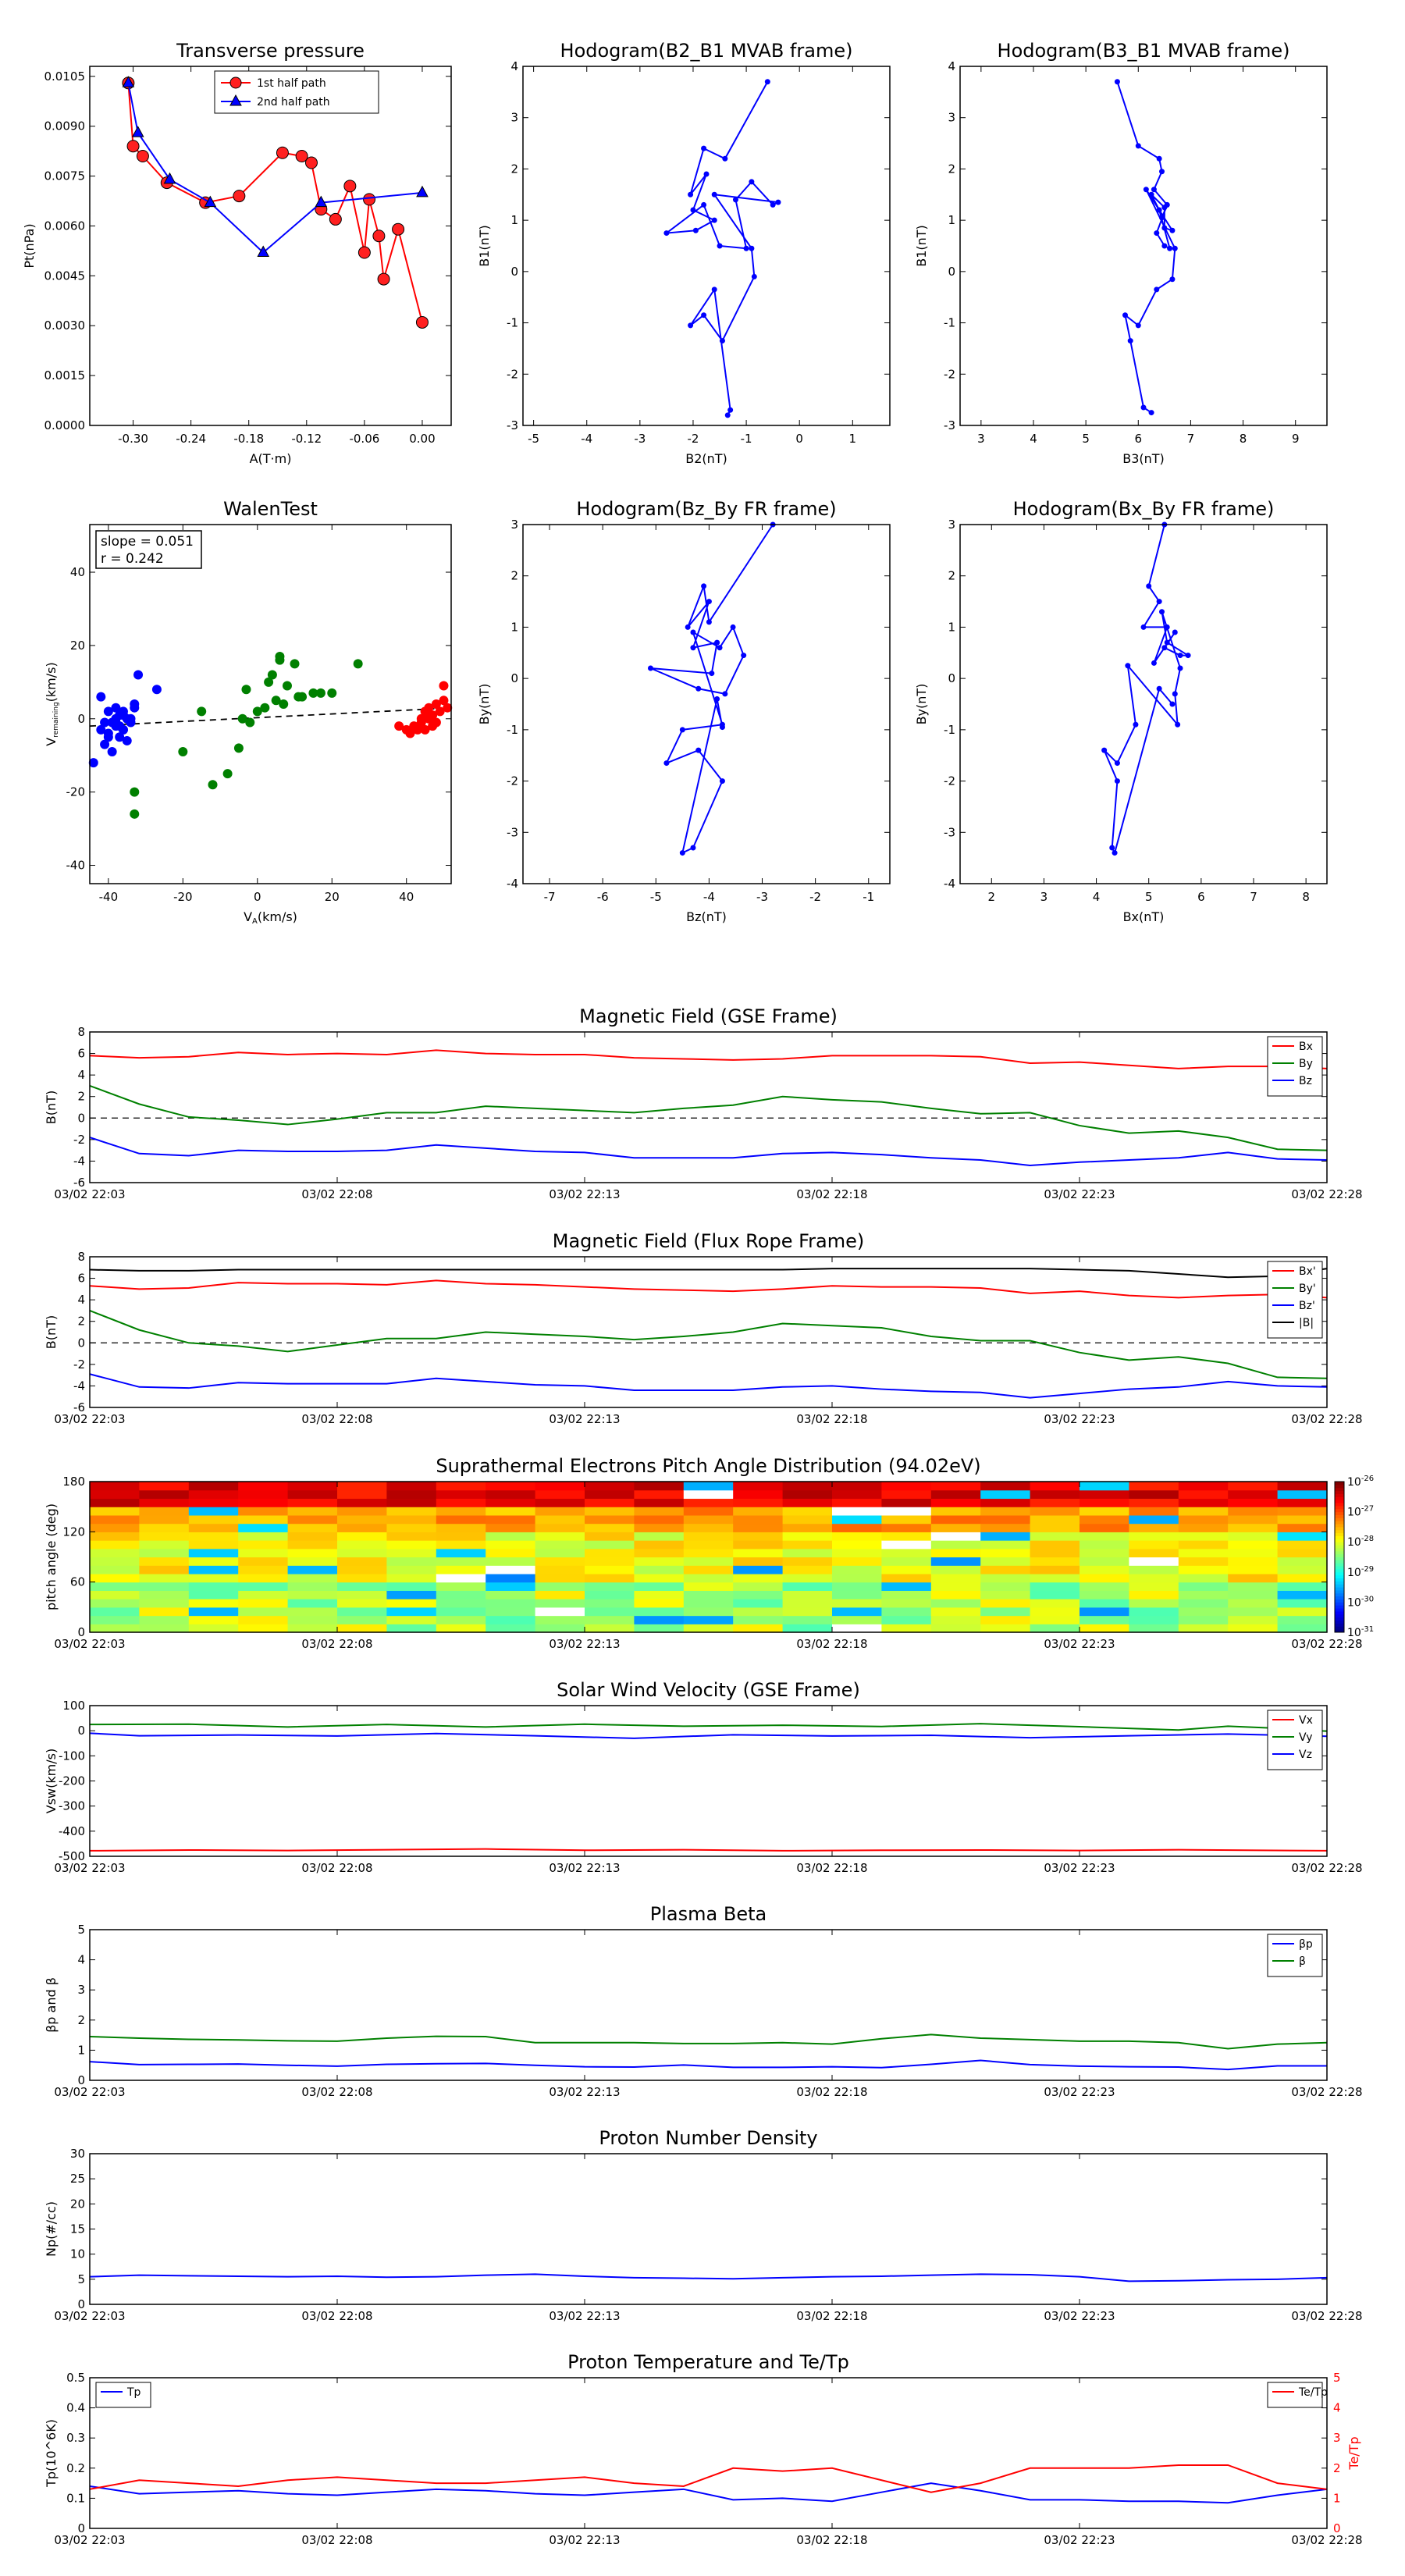 This screenshot has height=2576, width=1405. I want to click on x-tick-label: 7, so click(1191, 439).